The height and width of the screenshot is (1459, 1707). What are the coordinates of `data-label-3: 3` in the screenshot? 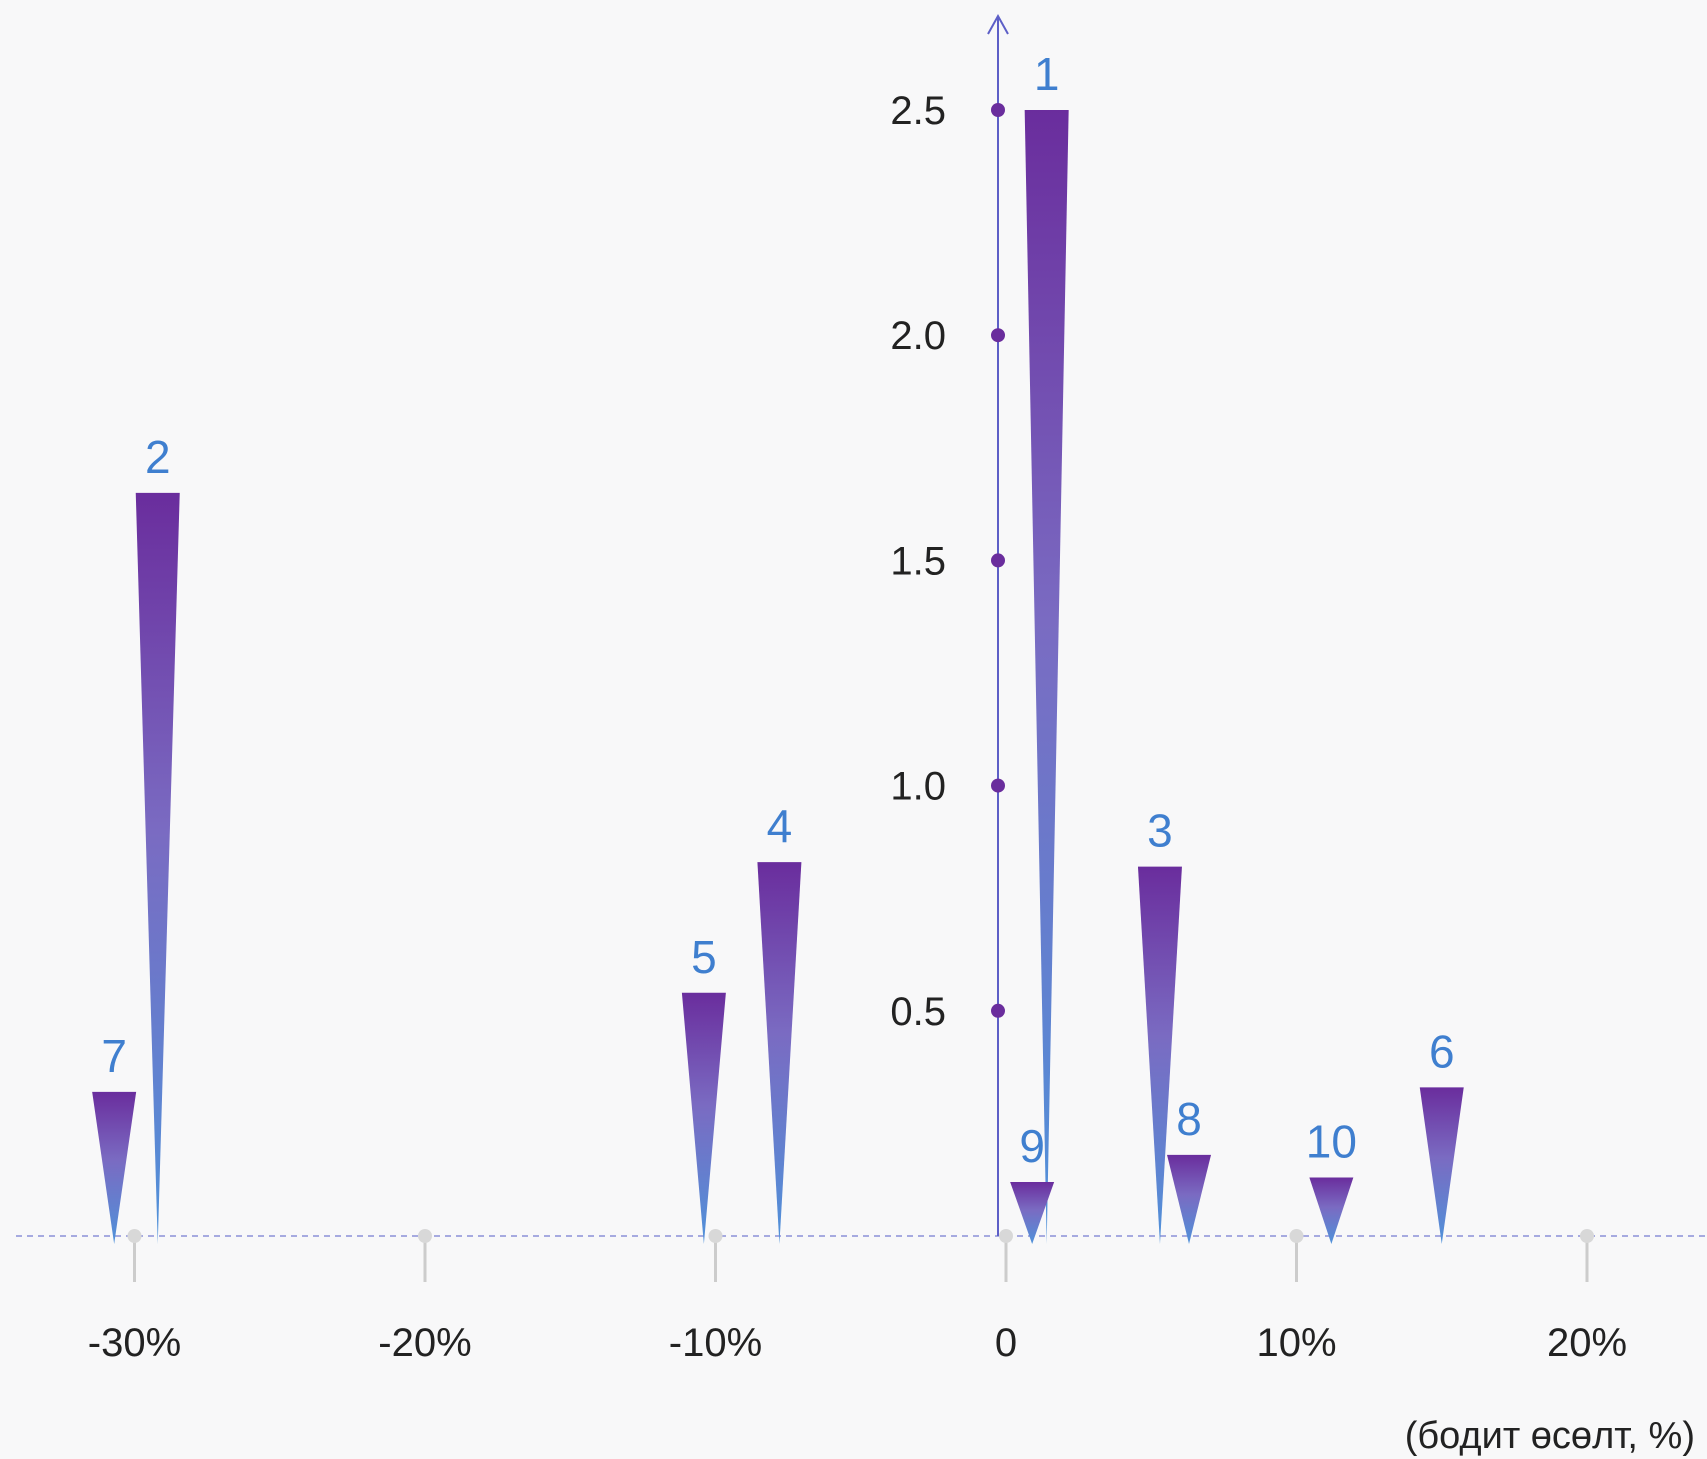 It's located at (1160, 831).